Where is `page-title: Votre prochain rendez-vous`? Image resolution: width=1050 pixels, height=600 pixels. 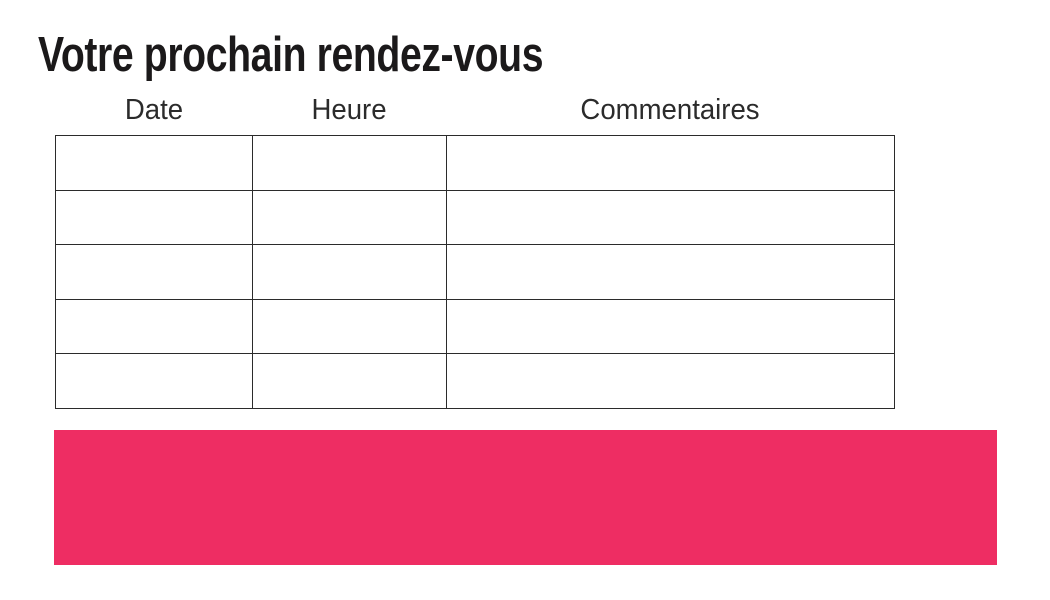
page-title: Votre prochain rendez-vous is located at coordinates (291, 55).